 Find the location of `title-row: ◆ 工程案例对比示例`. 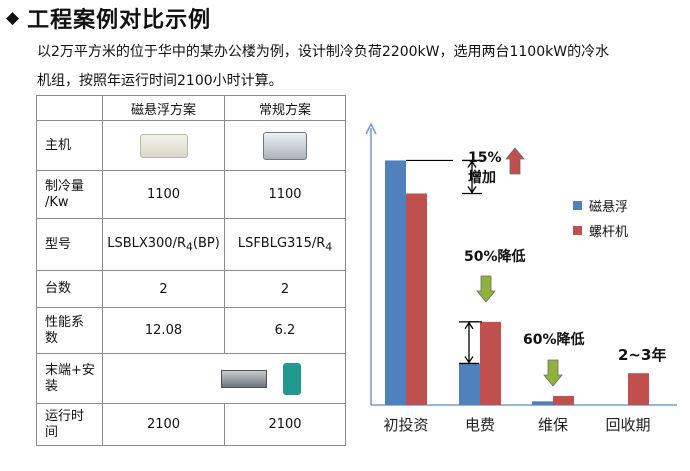

title-row: ◆ 工程案例对比示例 is located at coordinates (108, 18).